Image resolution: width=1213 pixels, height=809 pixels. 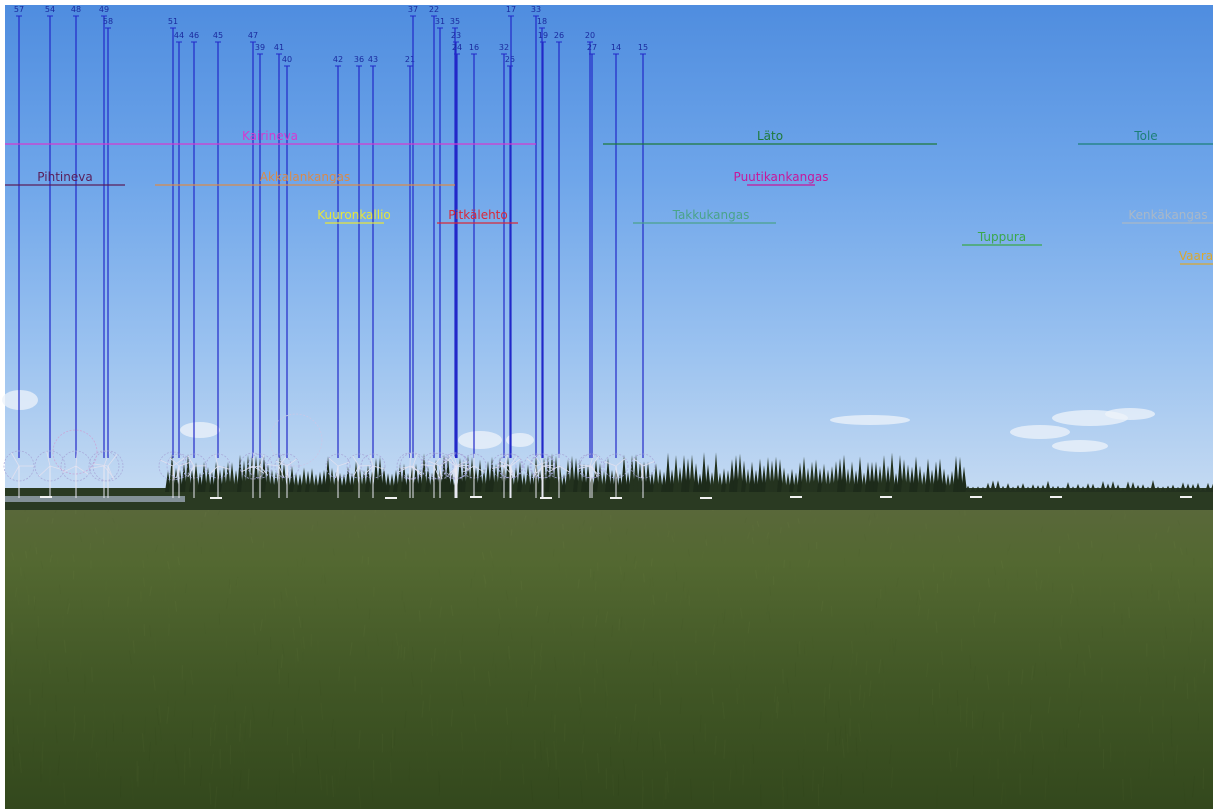 What do you see at coordinates (559, 35) in the screenshot?
I see `turbine-number: 26` at bounding box center [559, 35].